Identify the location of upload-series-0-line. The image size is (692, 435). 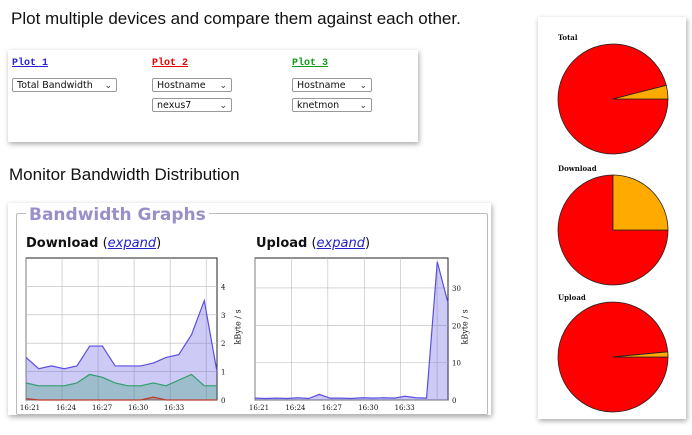
(351, 330).